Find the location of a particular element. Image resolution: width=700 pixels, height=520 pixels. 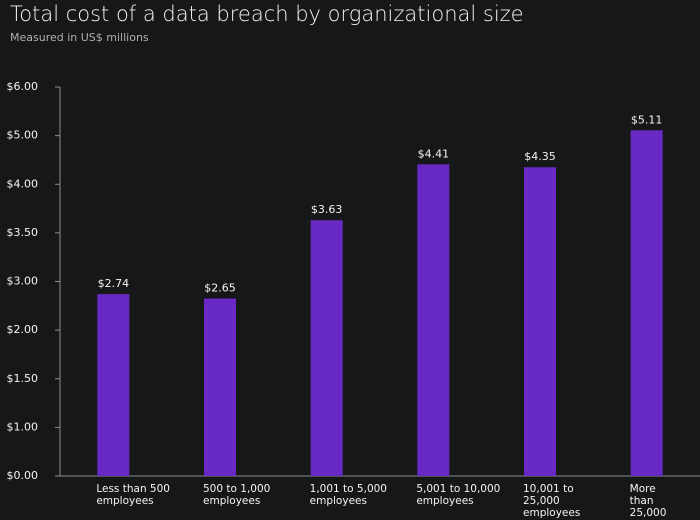

value-label: $2.74 is located at coordinates (114, 283).